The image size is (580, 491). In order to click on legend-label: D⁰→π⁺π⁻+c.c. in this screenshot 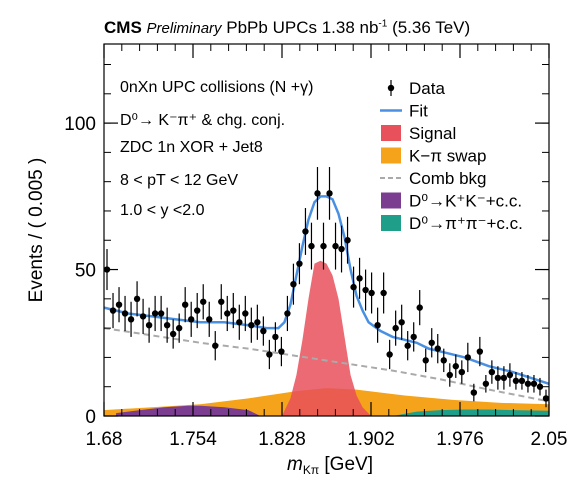, I will do `click(466, 223)`.